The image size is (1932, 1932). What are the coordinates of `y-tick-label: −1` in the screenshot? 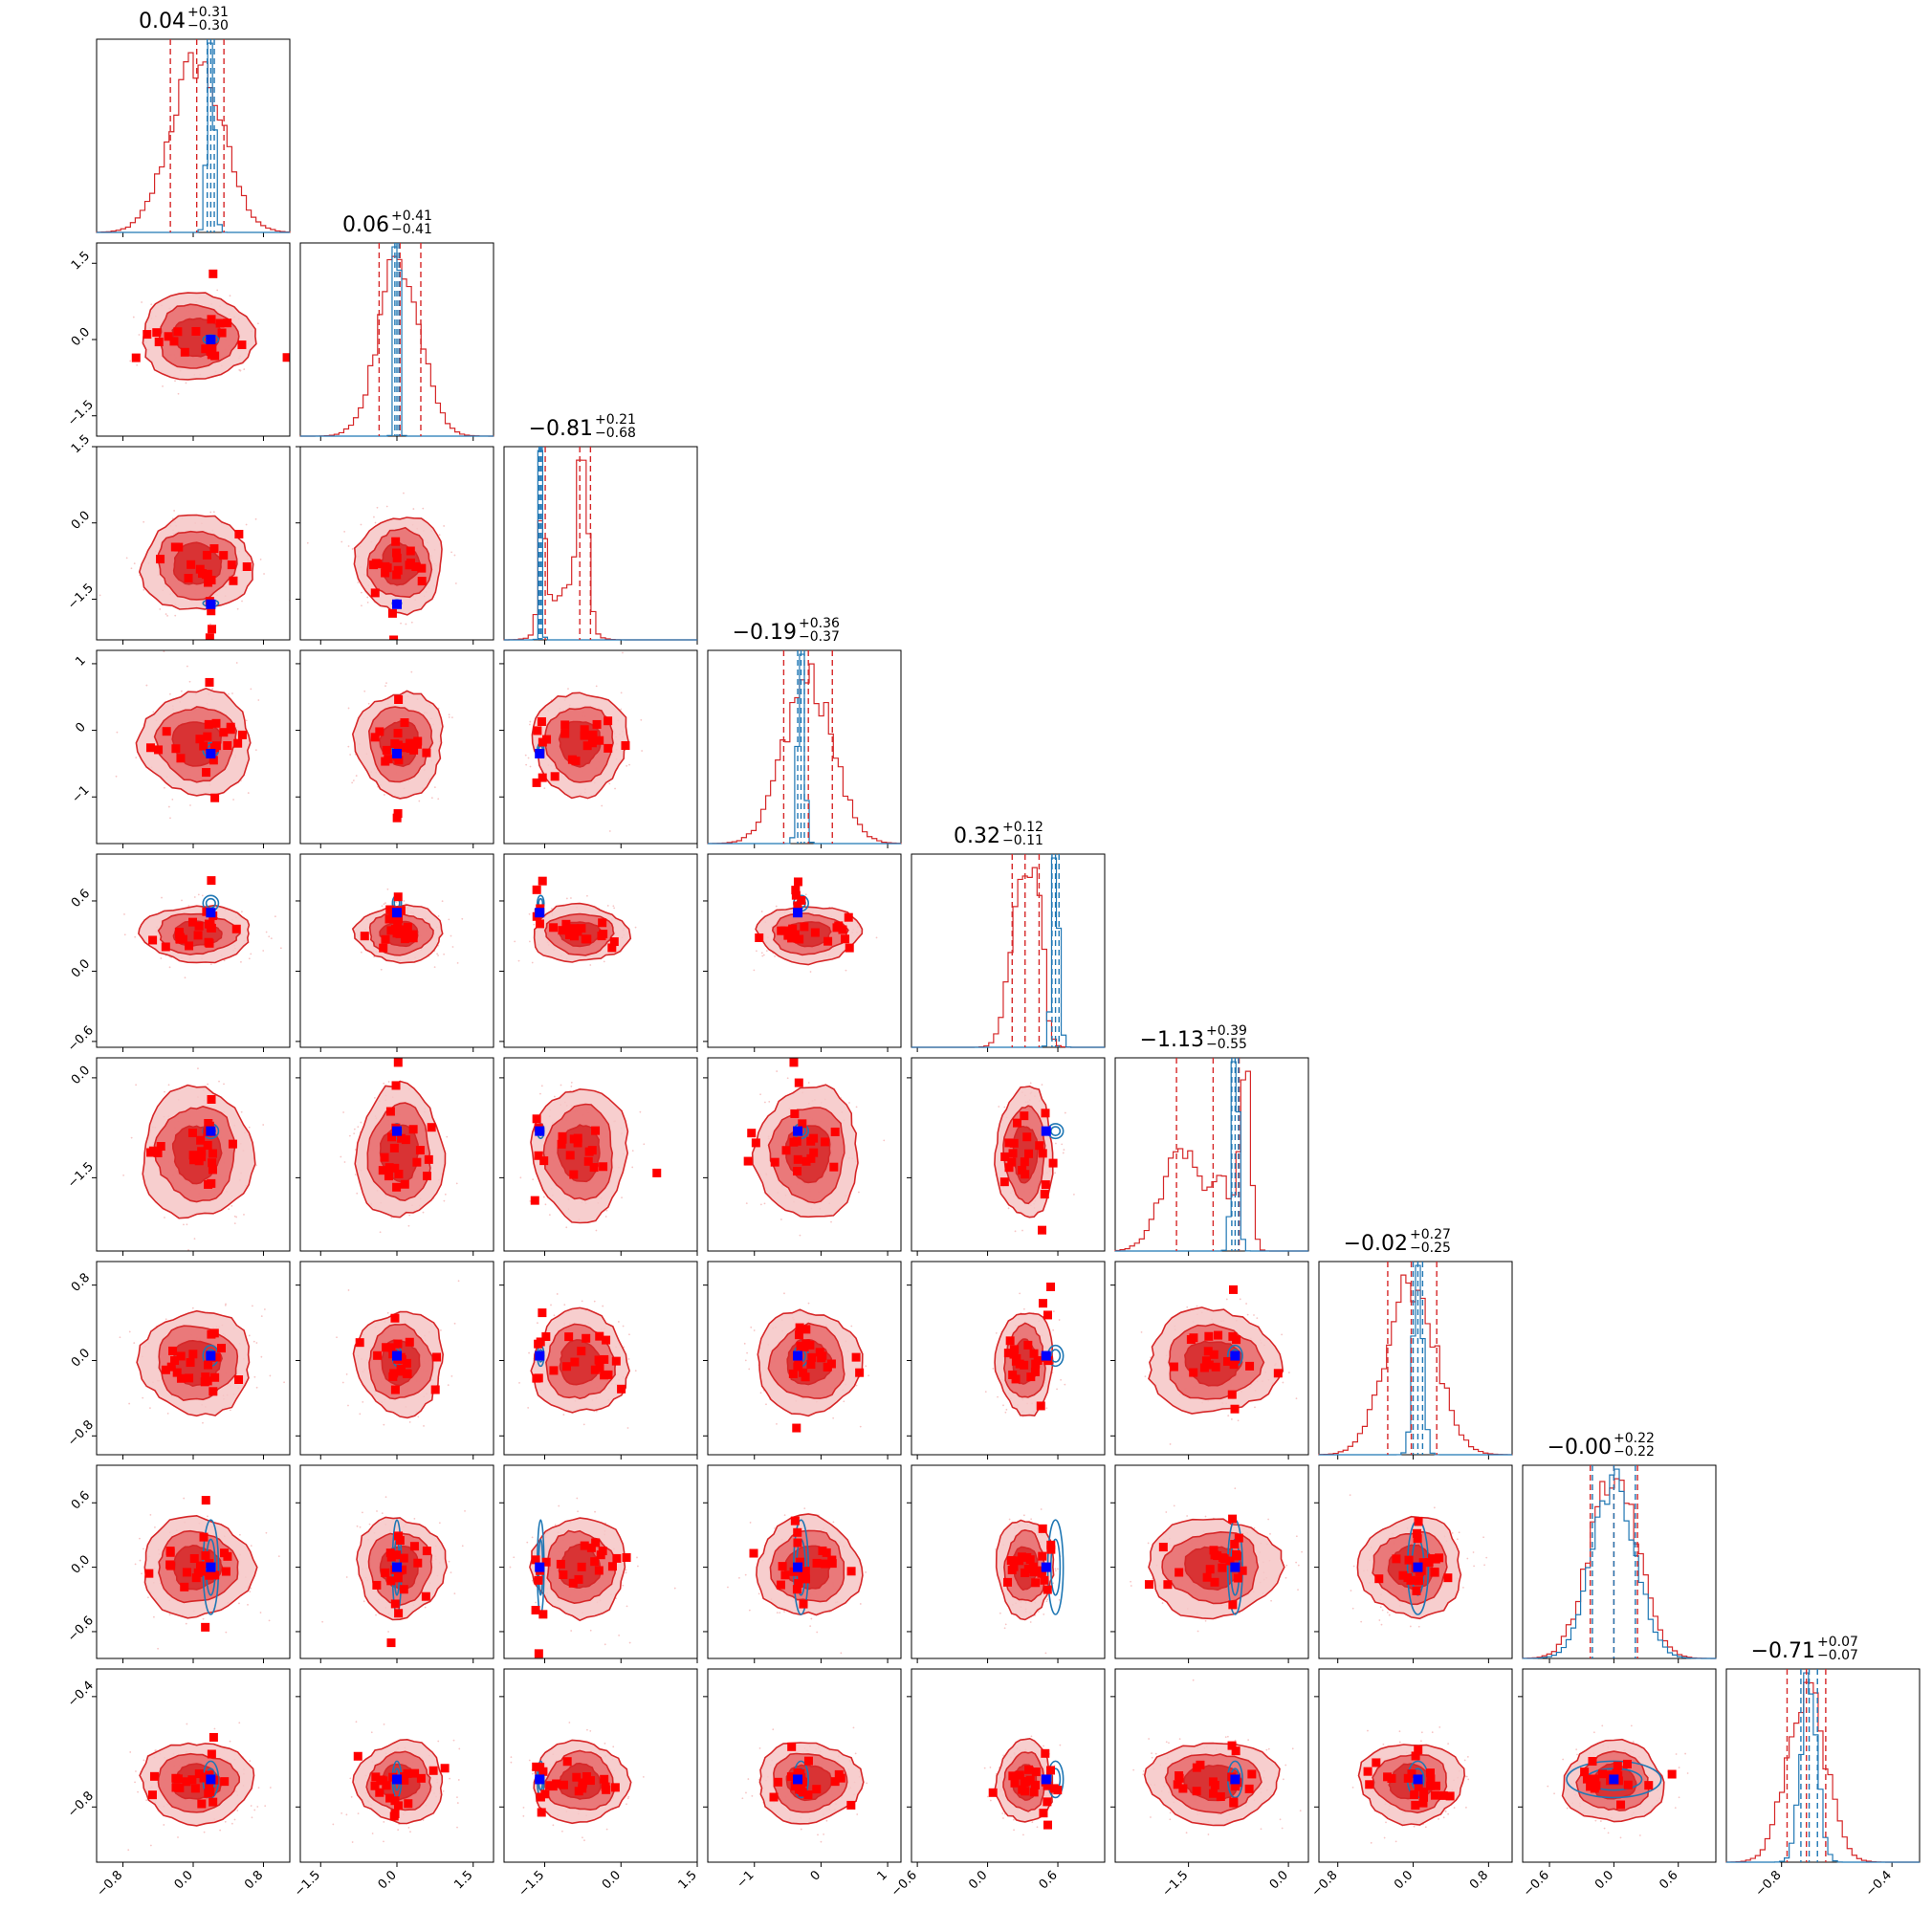 It's located at (80, 794).